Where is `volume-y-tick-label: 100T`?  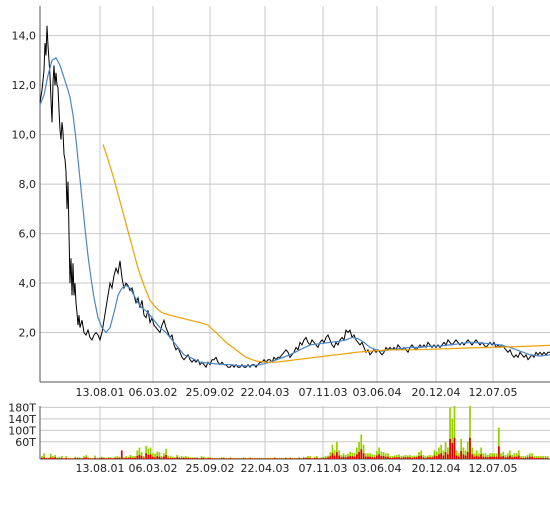
volume-y-tick-label: 100T is located at coordinates (22, 430).